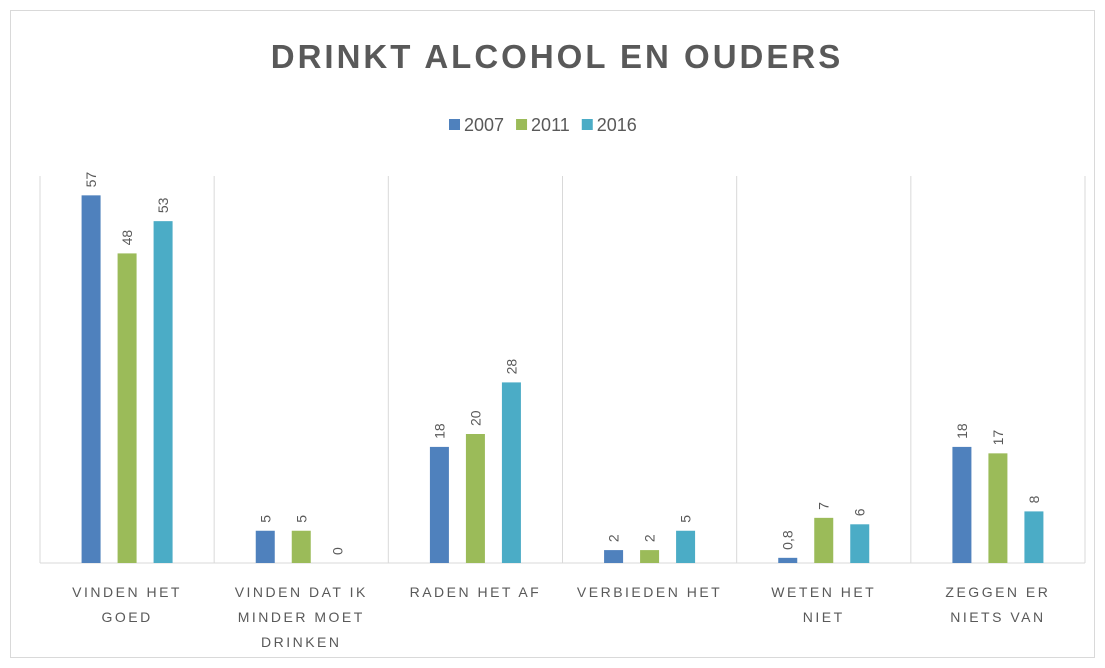  I want to click on x-tick-label: VINDEN HET GOED, so click(127, 604).